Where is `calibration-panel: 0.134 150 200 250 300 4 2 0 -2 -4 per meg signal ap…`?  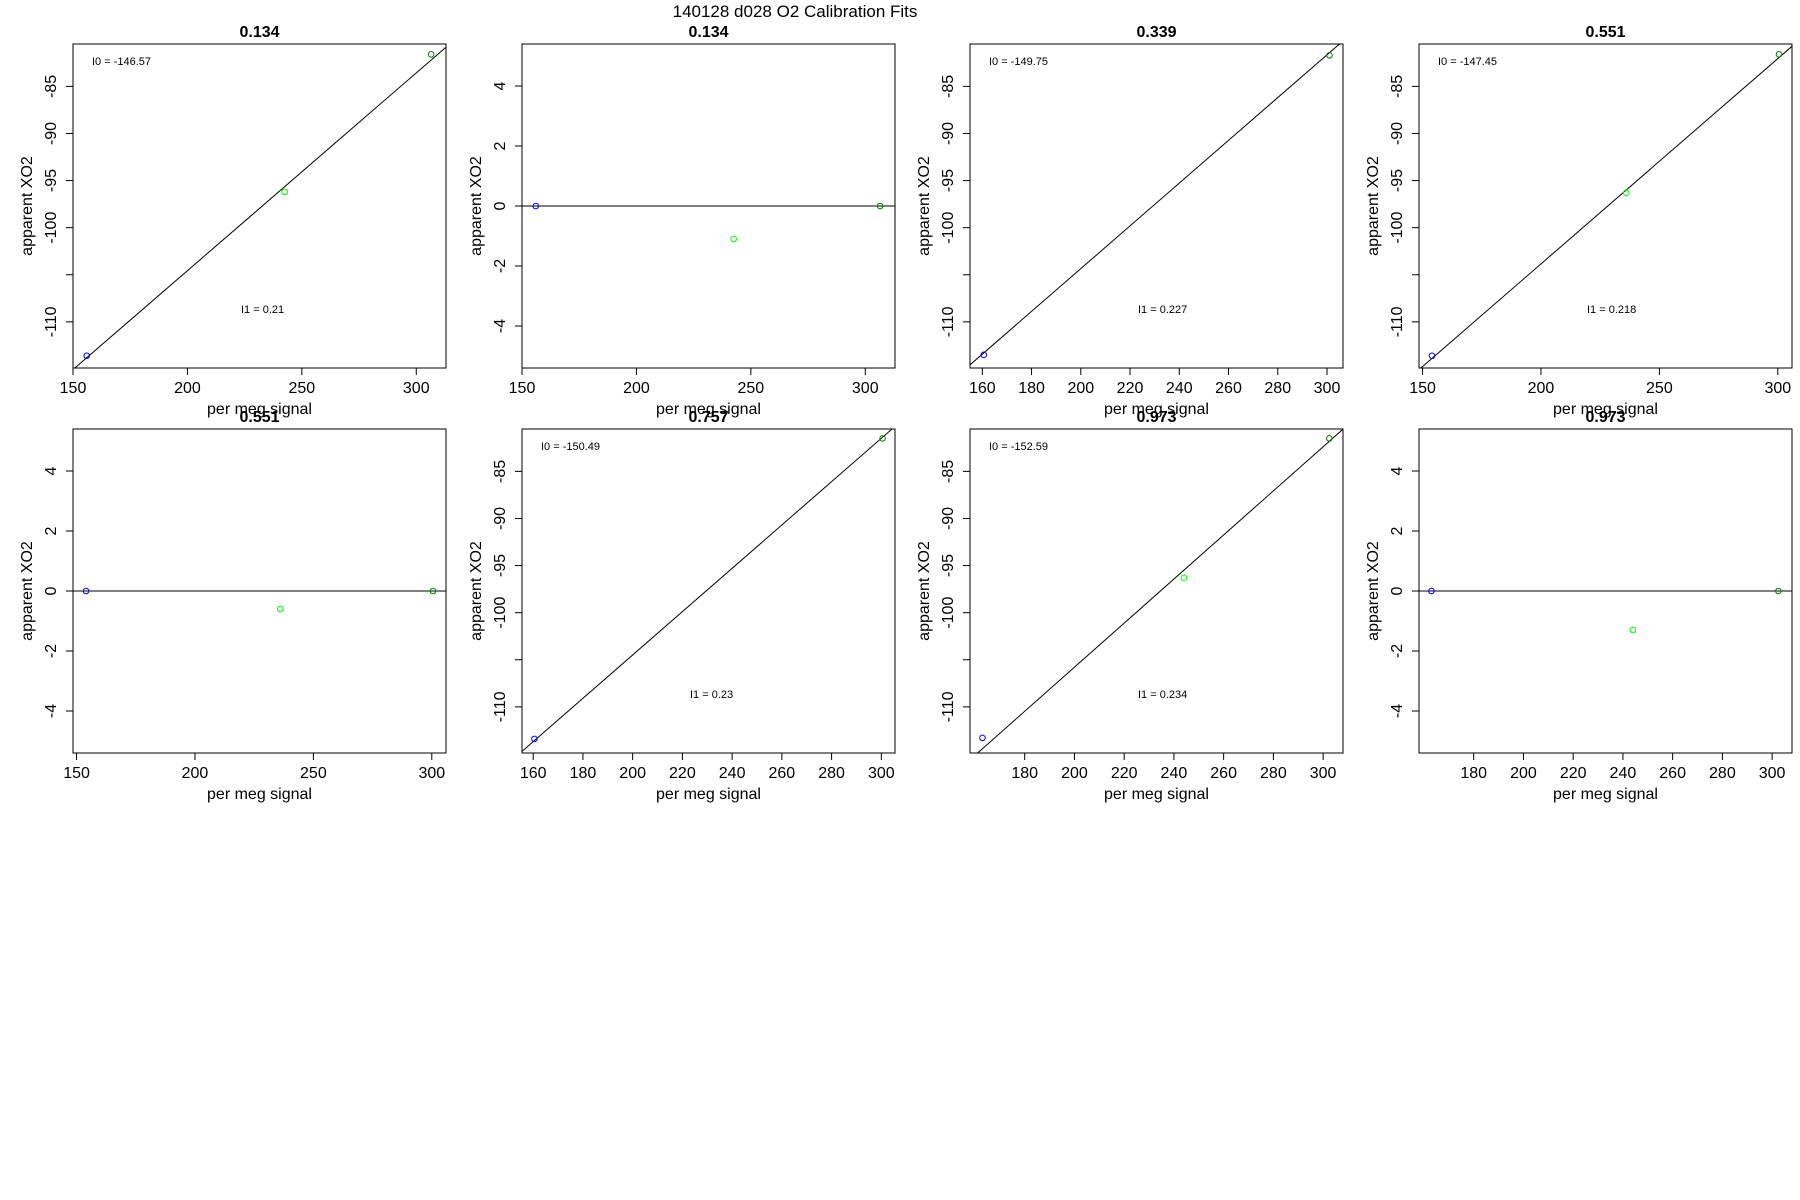
calibration-panel: 0.134 150 200 250 300 4 2 0 -2 -4 per meg signal ap… is located at coordinates (682, 221).